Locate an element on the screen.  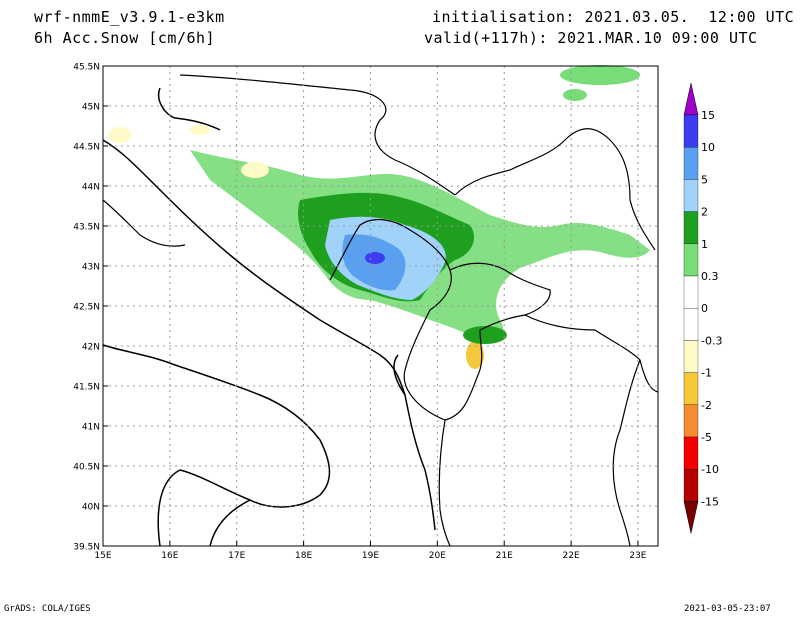
colorbar-label: 2 is located at coordinates (704, 212).